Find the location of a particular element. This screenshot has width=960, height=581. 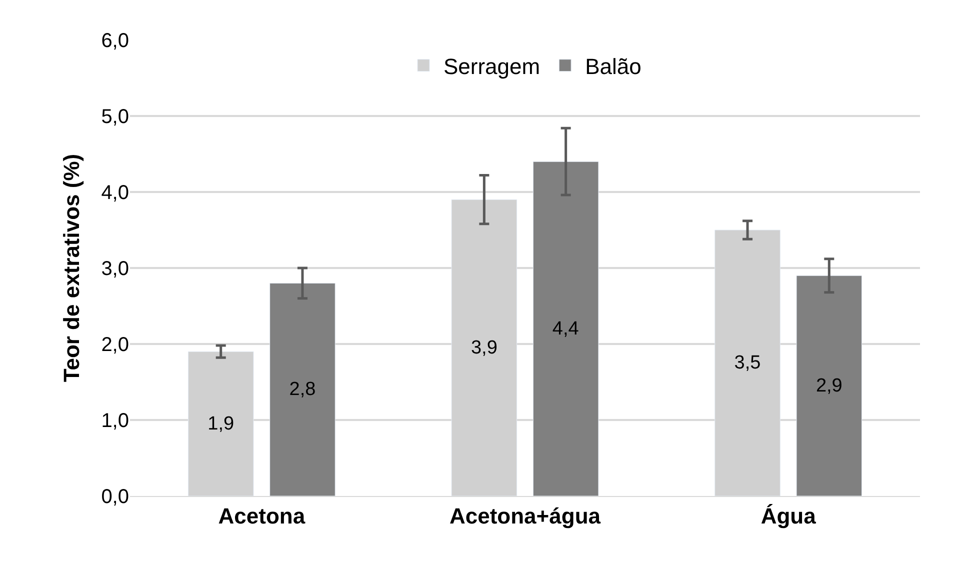

y-tick-label: 4,0 is located at coordinates (115, 193).